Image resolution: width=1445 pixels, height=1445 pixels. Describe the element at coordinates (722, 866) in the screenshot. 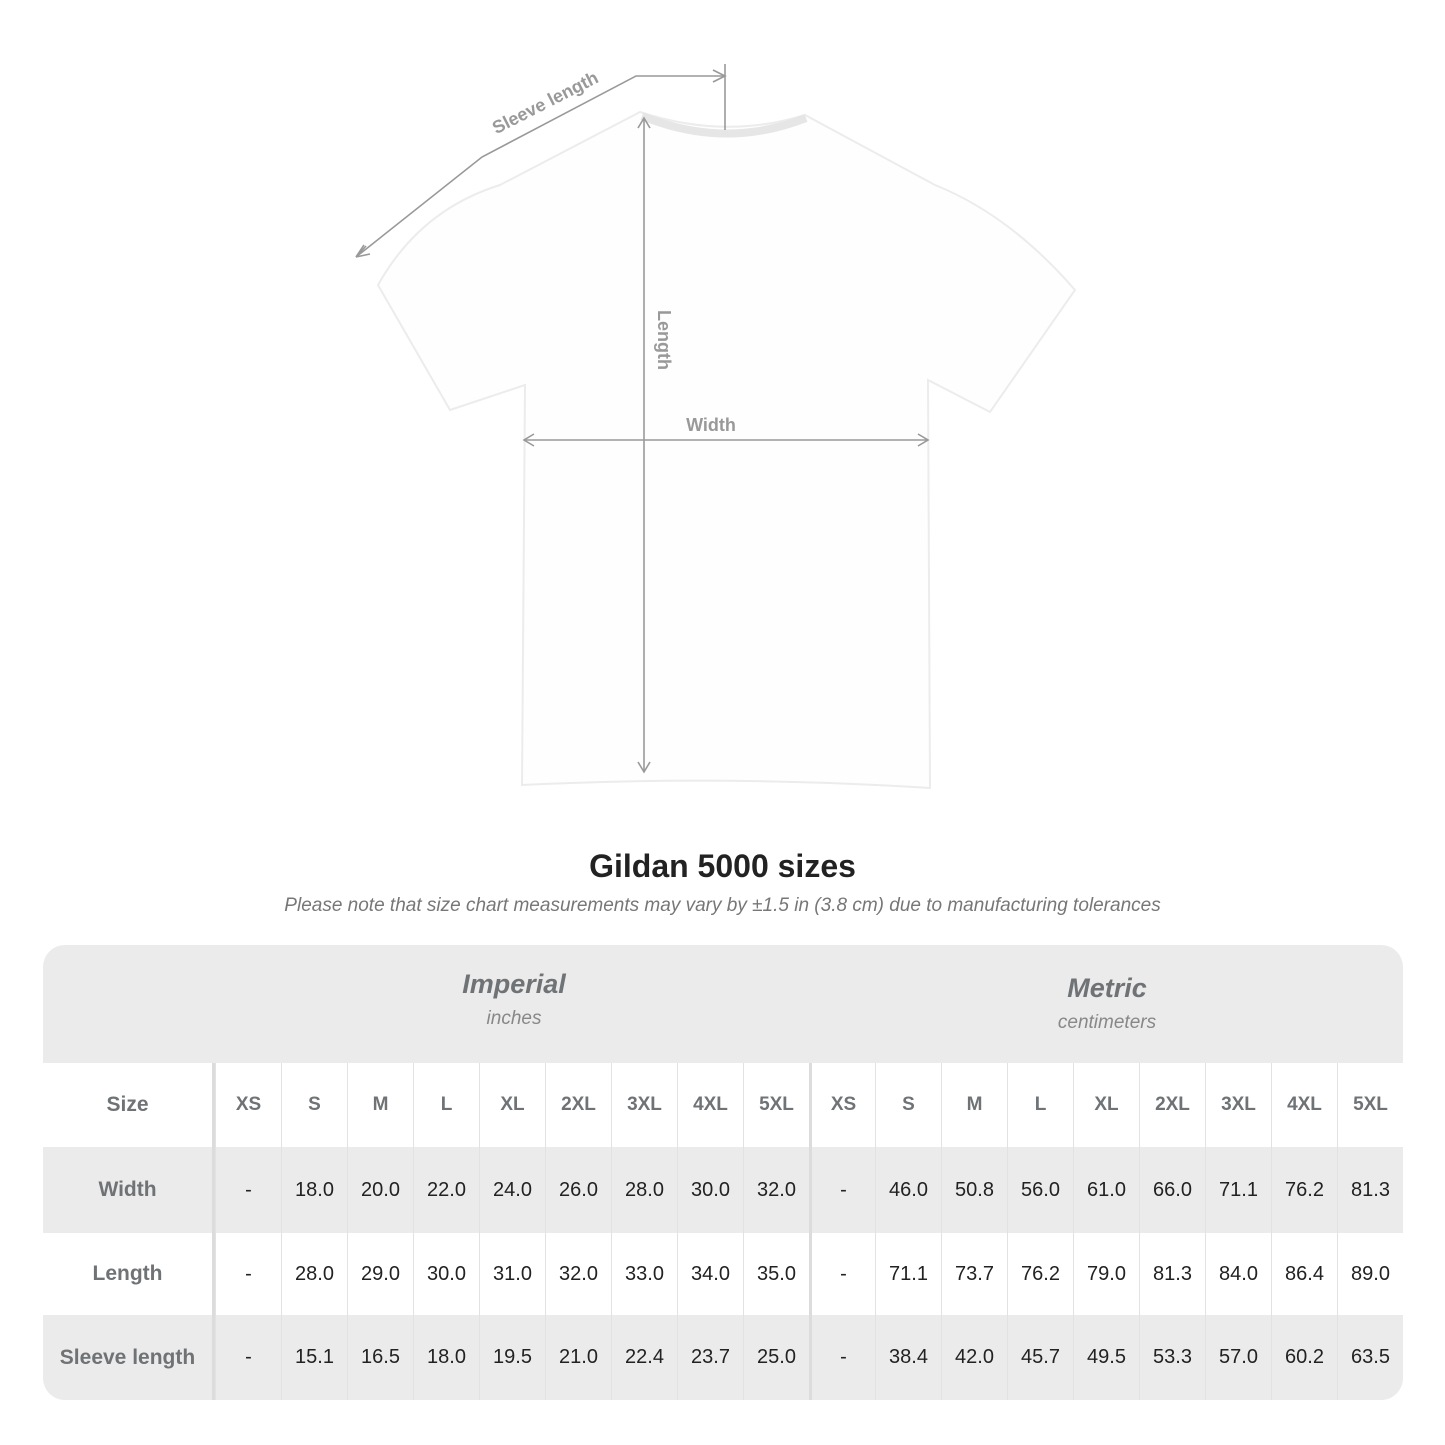

I see `chart-title: Gildan 5000 sizes` at that location.